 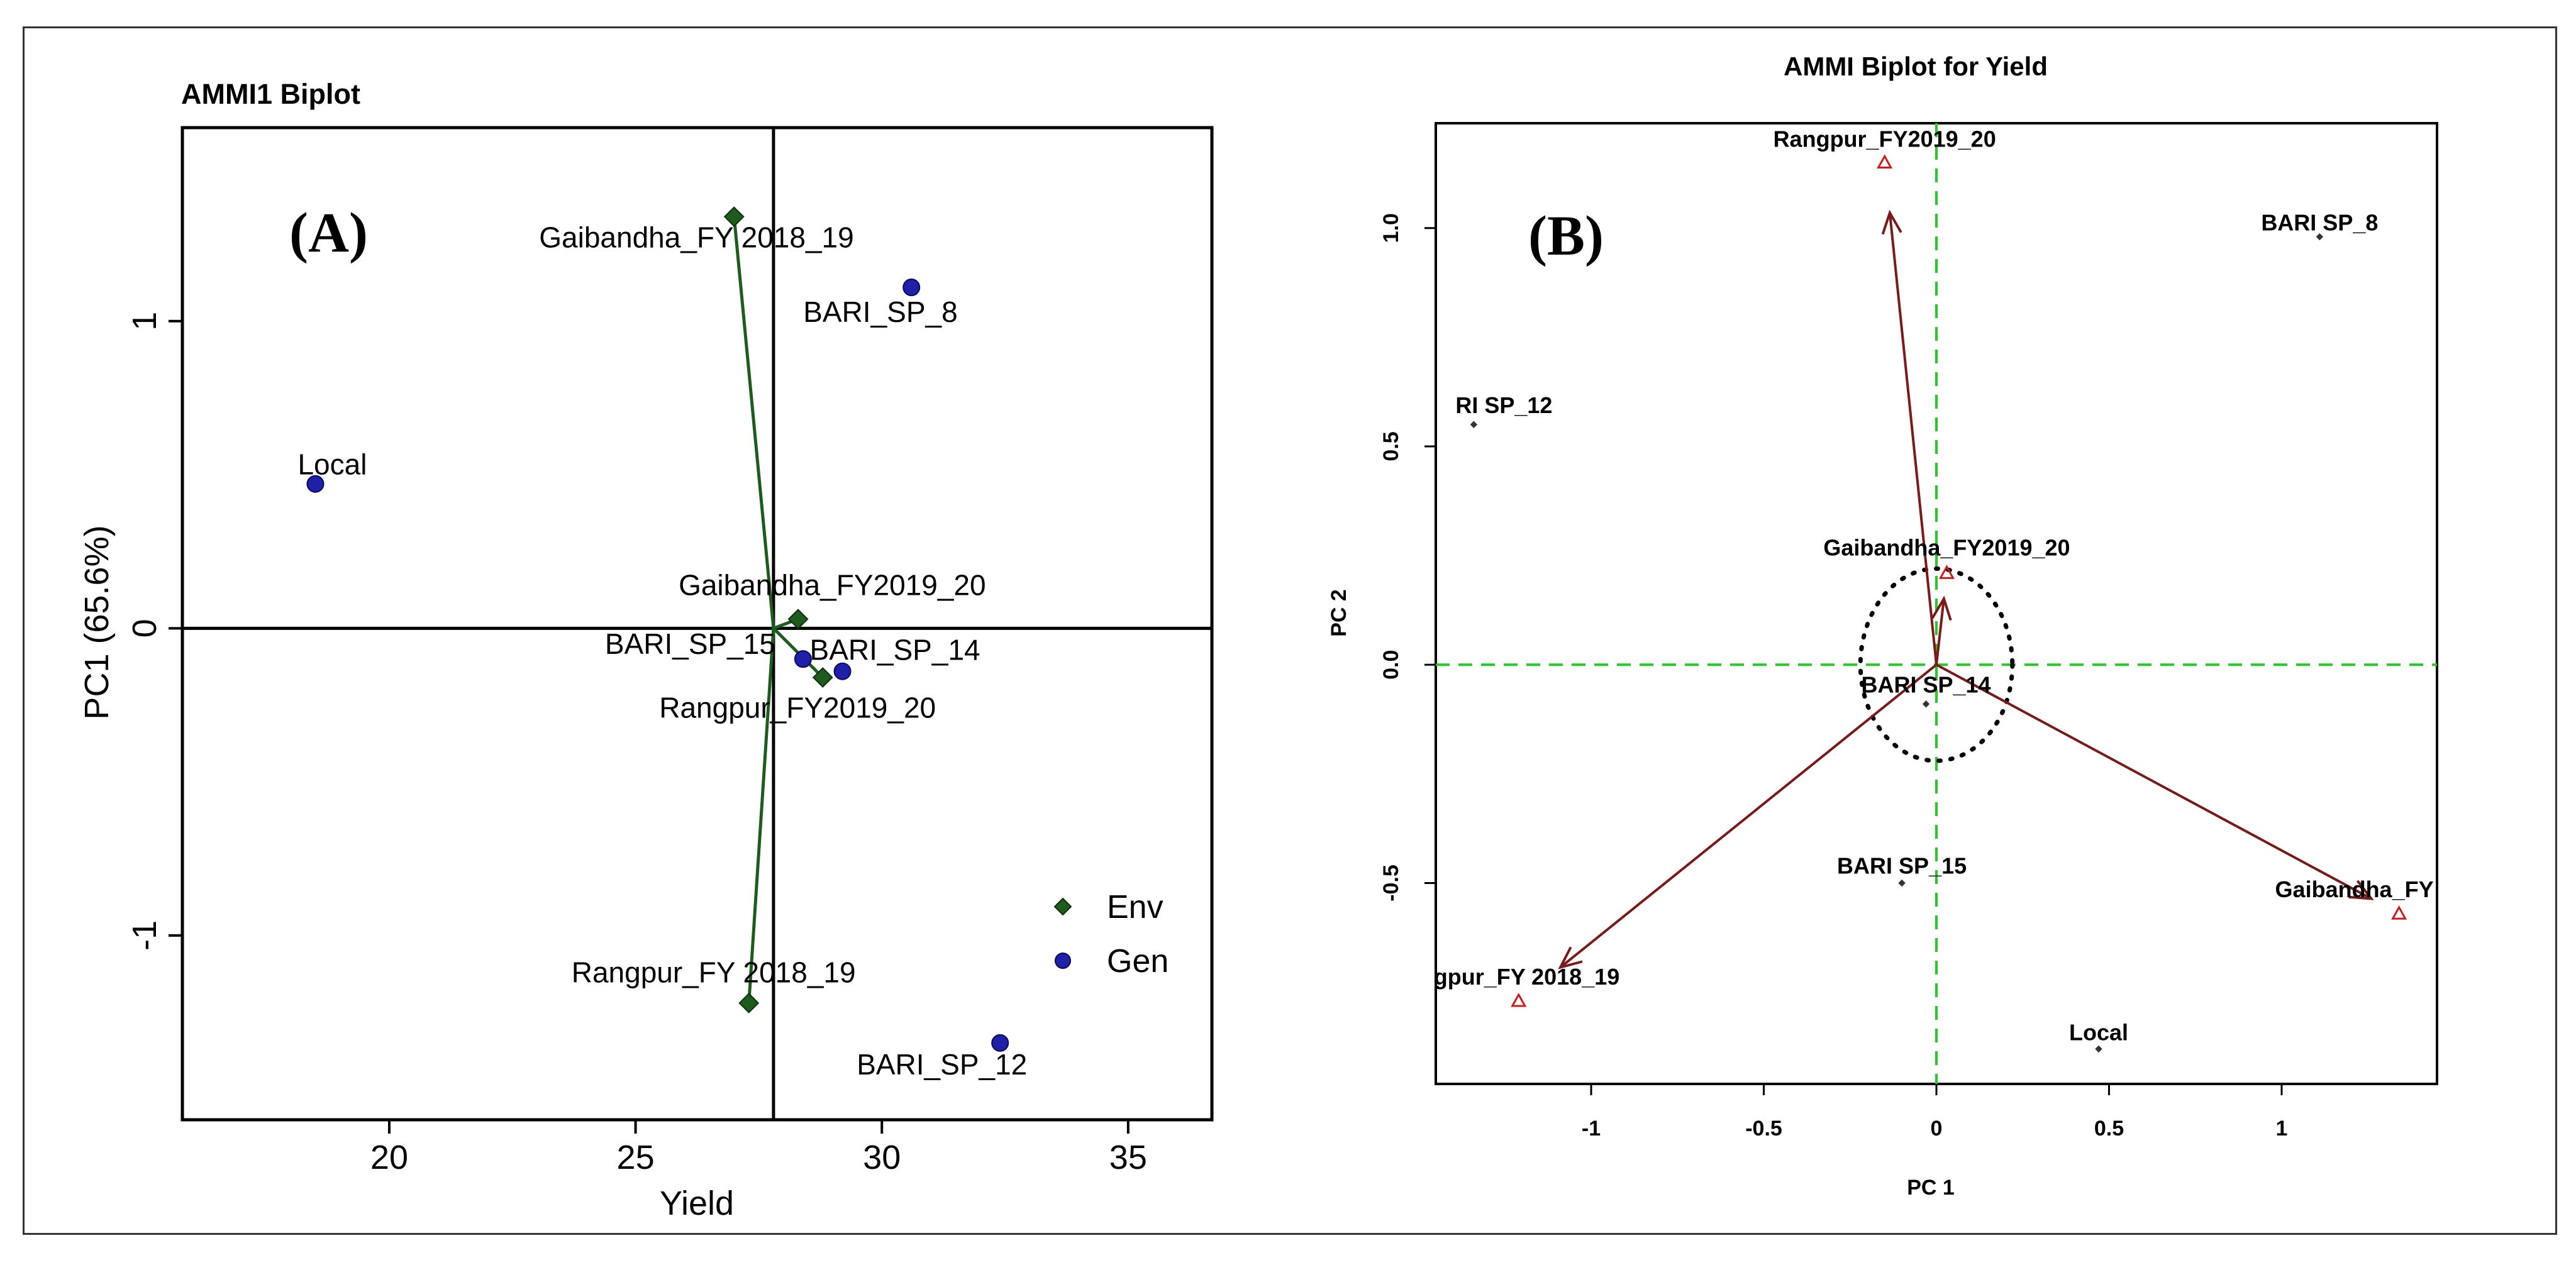 I want to click on panel-a-title: AMMI1 Biplot, so click(x=270, y=94).